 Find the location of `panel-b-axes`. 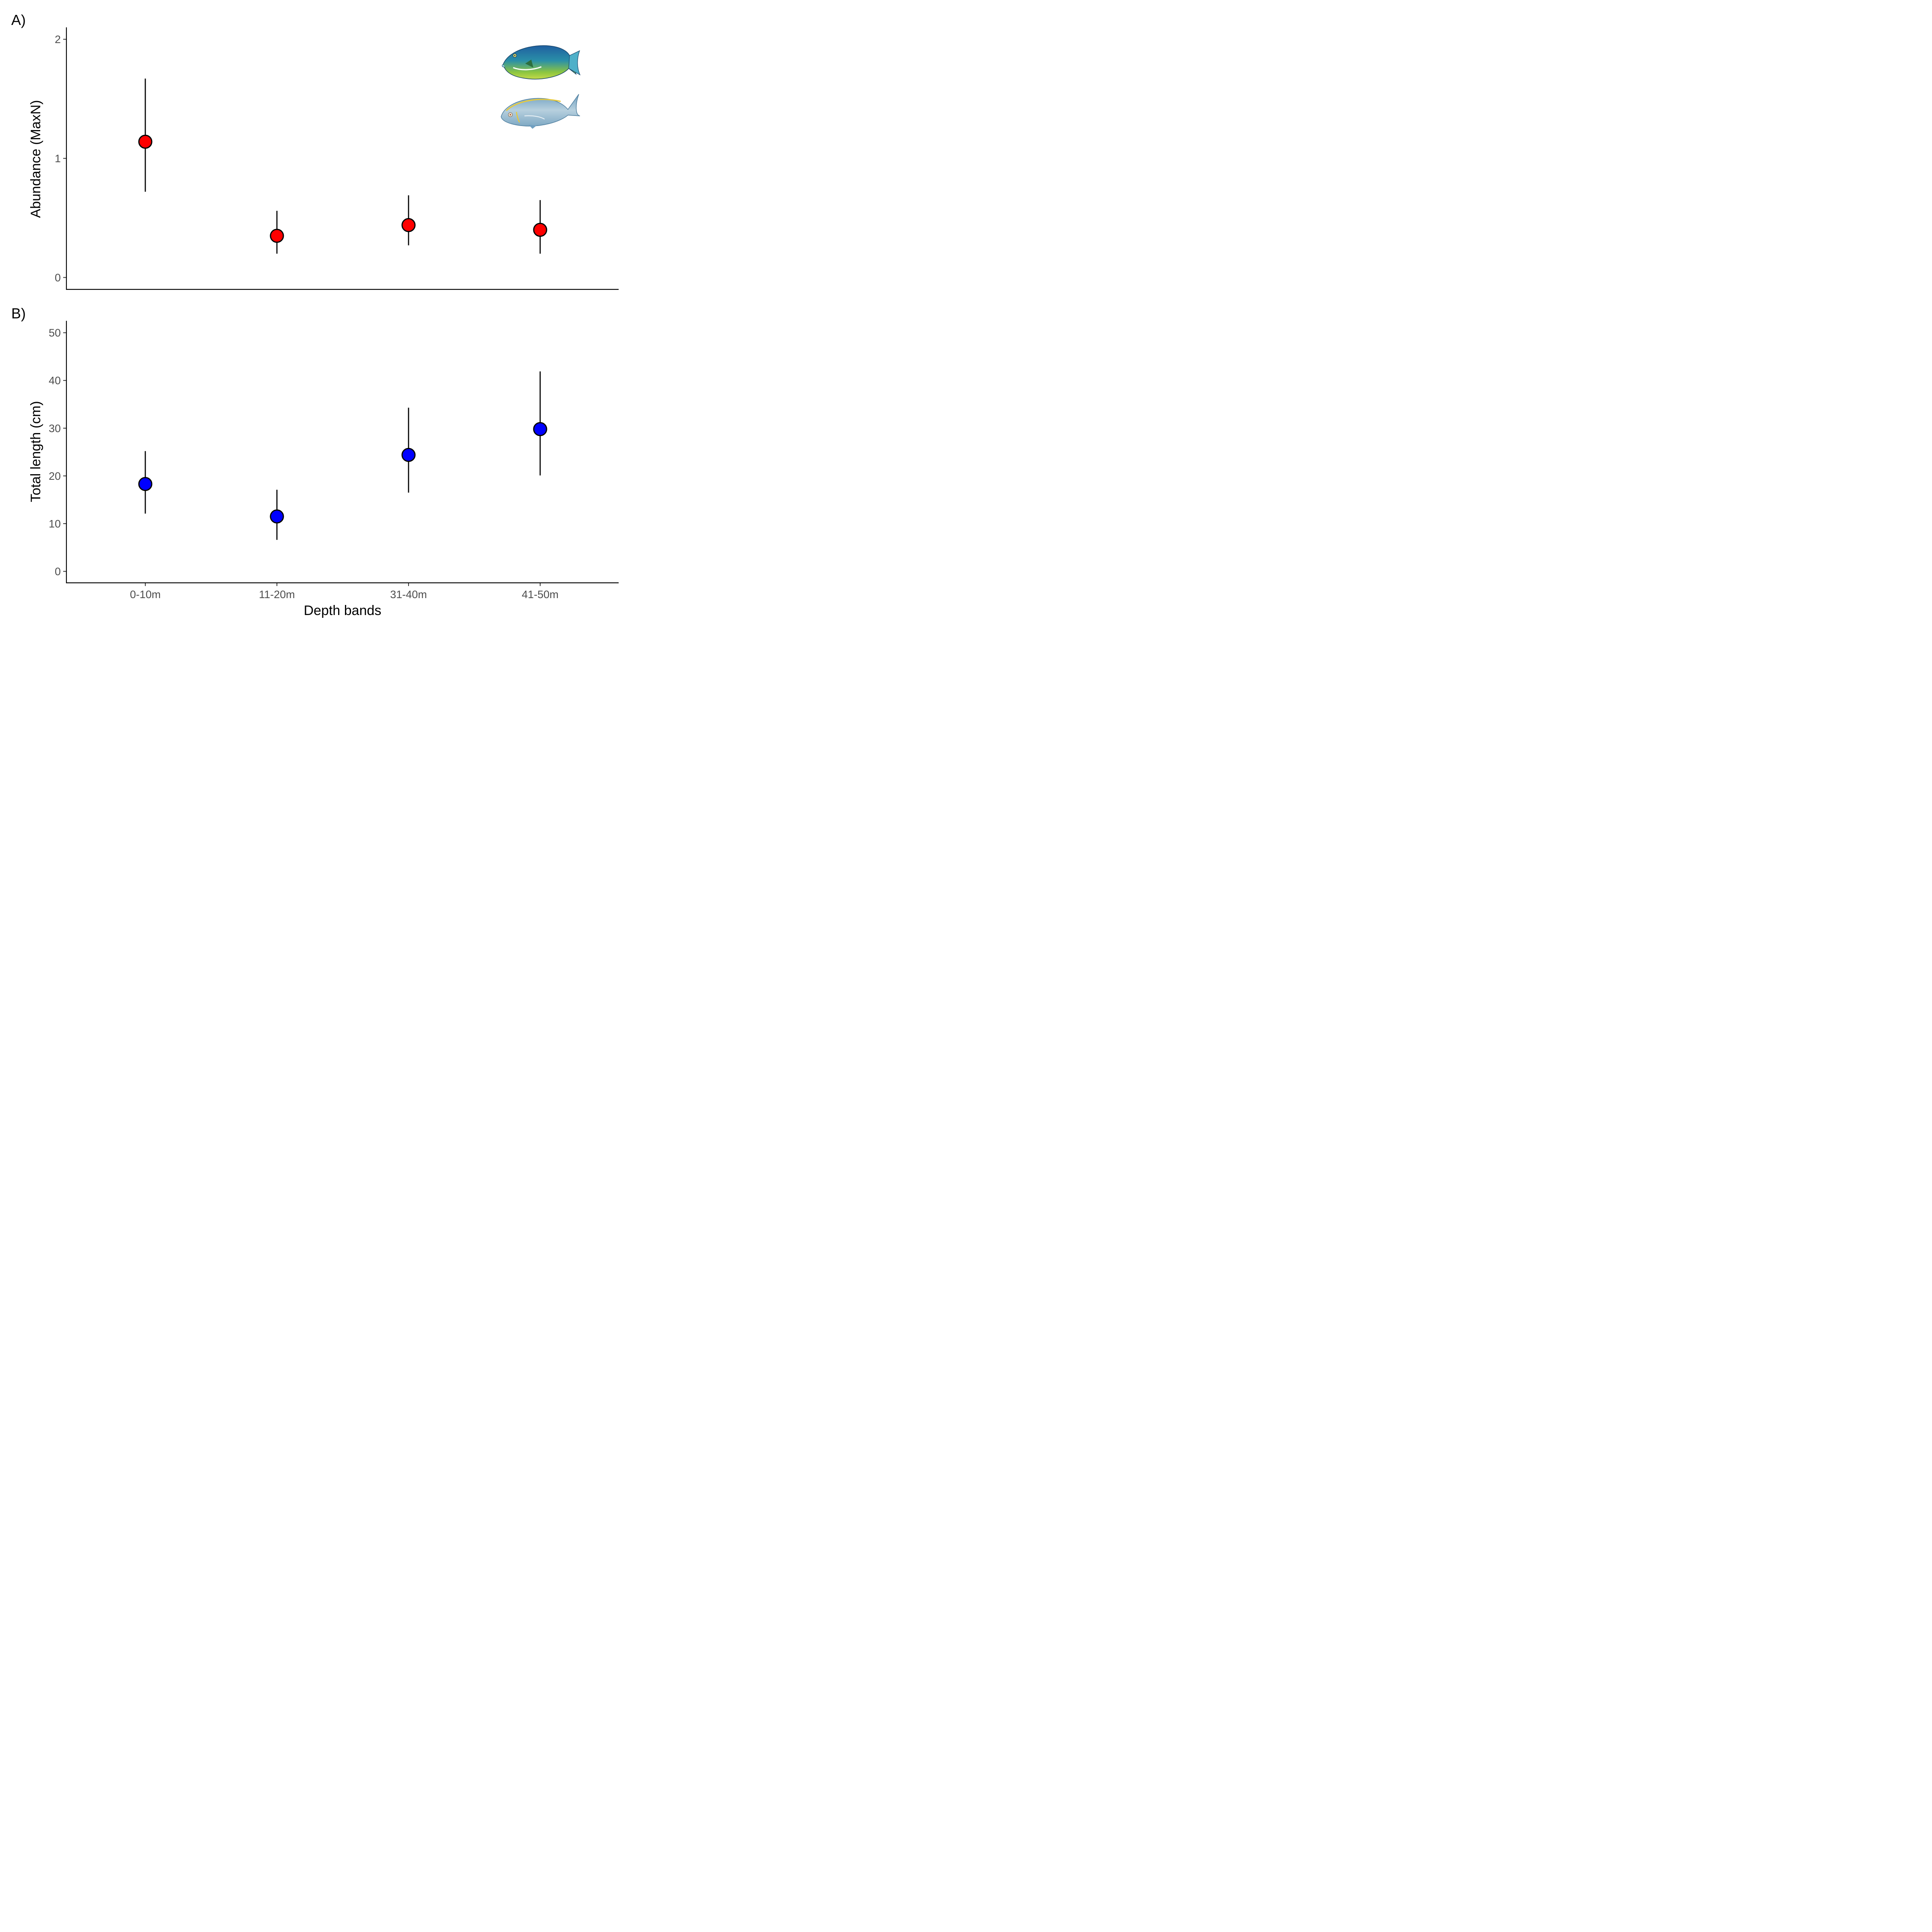

panel-b-axes is located at coordinates (342, 452).